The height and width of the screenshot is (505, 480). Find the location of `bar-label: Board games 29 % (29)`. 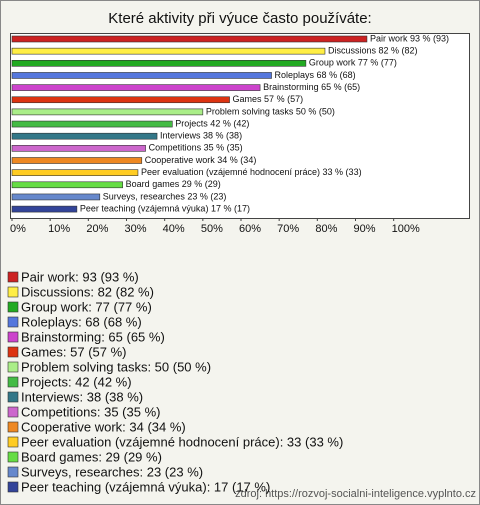

bar-label: Board games 29 % (29) is located at coordinates (173, 184).